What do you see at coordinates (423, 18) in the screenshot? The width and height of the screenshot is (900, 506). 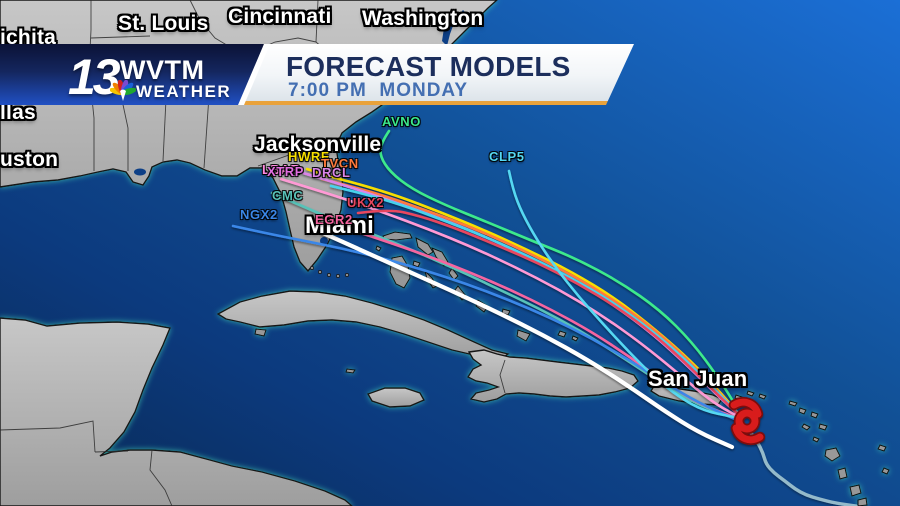 I see `city-label-washington: Washington` at bounding box center [423, 18].